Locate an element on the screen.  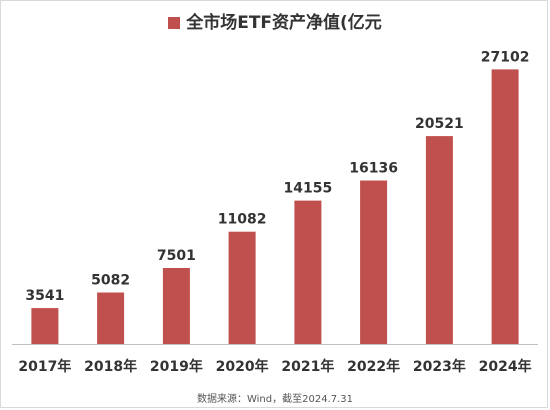
chart-legend: 全市场ETF资产净值(亿元 is located at coordinates (275, 20).